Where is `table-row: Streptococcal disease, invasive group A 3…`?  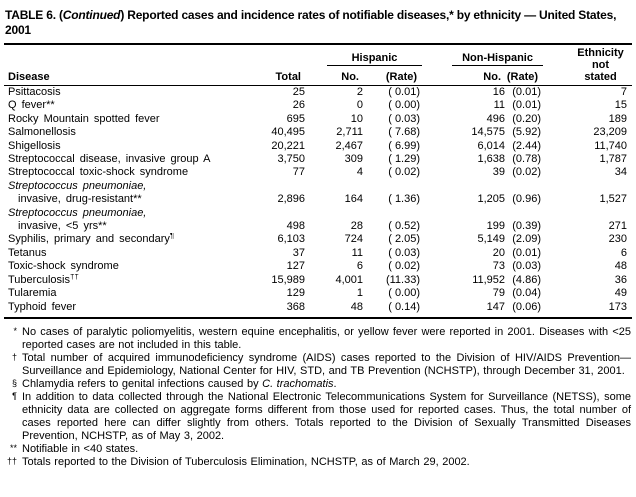 table-row: Streptococcal disease, invasive group A 3… is located at coordinates (318, 159).